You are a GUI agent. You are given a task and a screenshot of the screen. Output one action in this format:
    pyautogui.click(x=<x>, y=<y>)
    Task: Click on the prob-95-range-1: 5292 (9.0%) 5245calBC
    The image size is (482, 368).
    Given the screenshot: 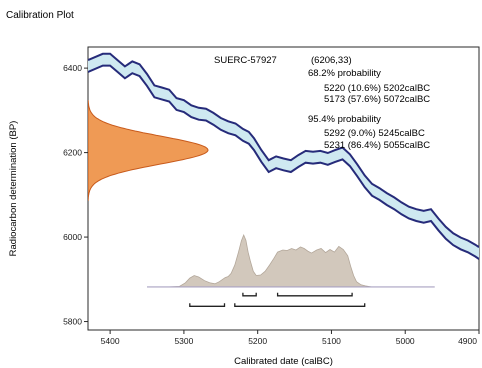 What is the action you would take?
    pyautogui.click(x=374, y=133)
    